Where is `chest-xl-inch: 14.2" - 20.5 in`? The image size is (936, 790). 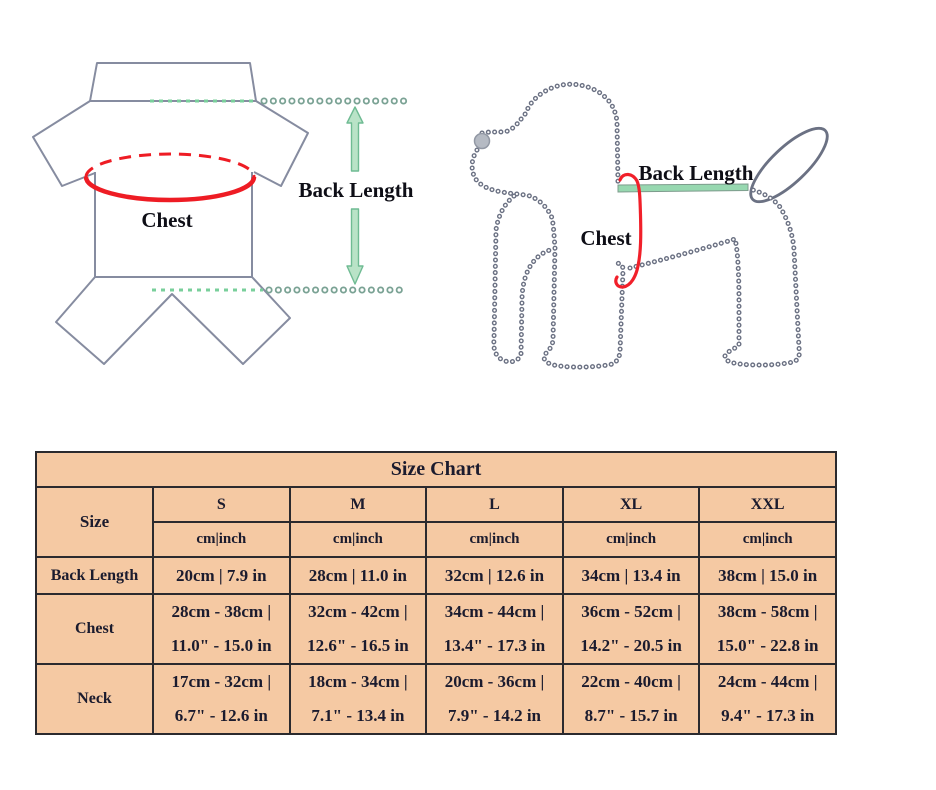
chest-xl-inch: 14.2" - 20.5 in is located at coordinates (631, 645).